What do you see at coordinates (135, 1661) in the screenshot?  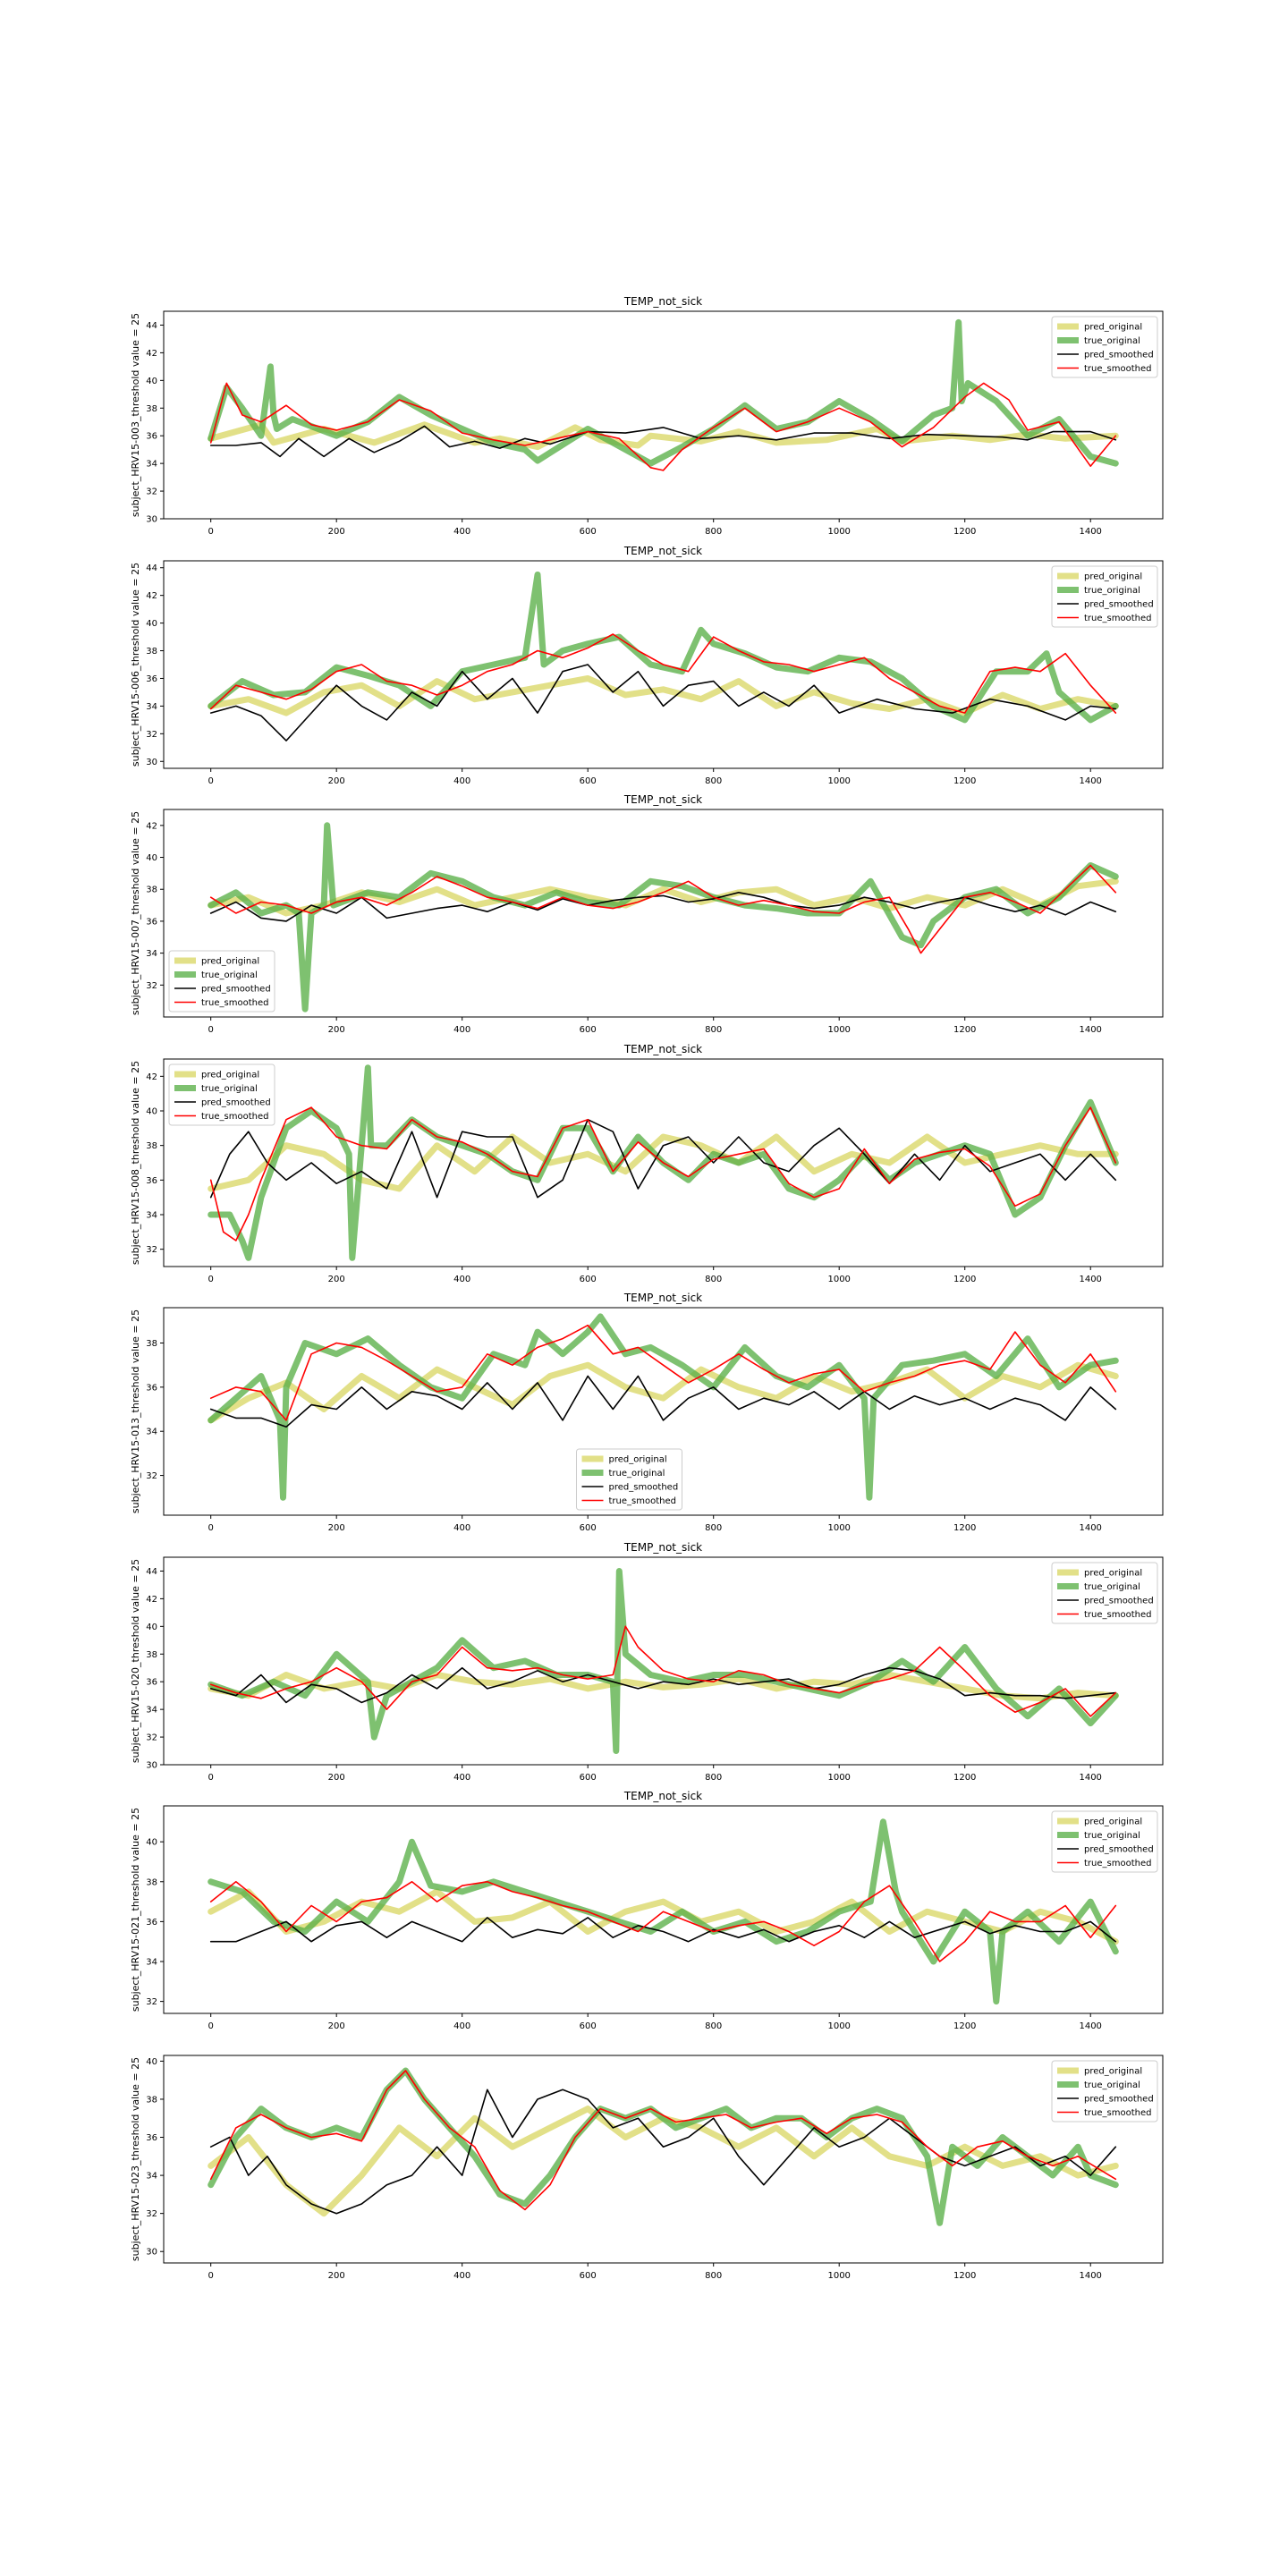 I see `y-axis-label: subject_HRV15-020_threshold value = 25` at bounding box center [135, 1661].